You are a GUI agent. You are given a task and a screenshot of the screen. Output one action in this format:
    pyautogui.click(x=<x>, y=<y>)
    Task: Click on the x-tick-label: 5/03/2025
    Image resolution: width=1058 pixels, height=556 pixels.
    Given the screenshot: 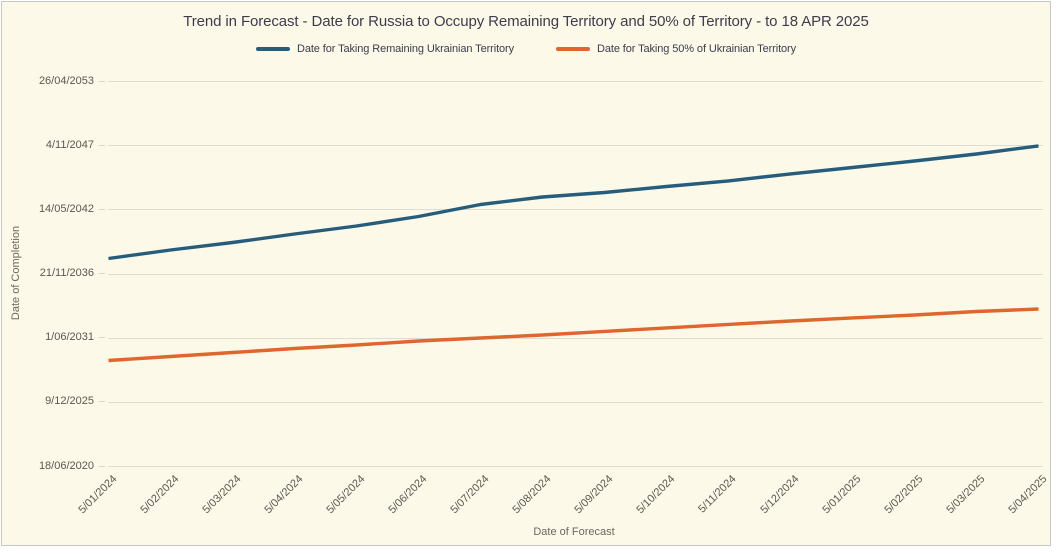 What is the action you would take?
    pyautogui.click(x=965, y=495)
    